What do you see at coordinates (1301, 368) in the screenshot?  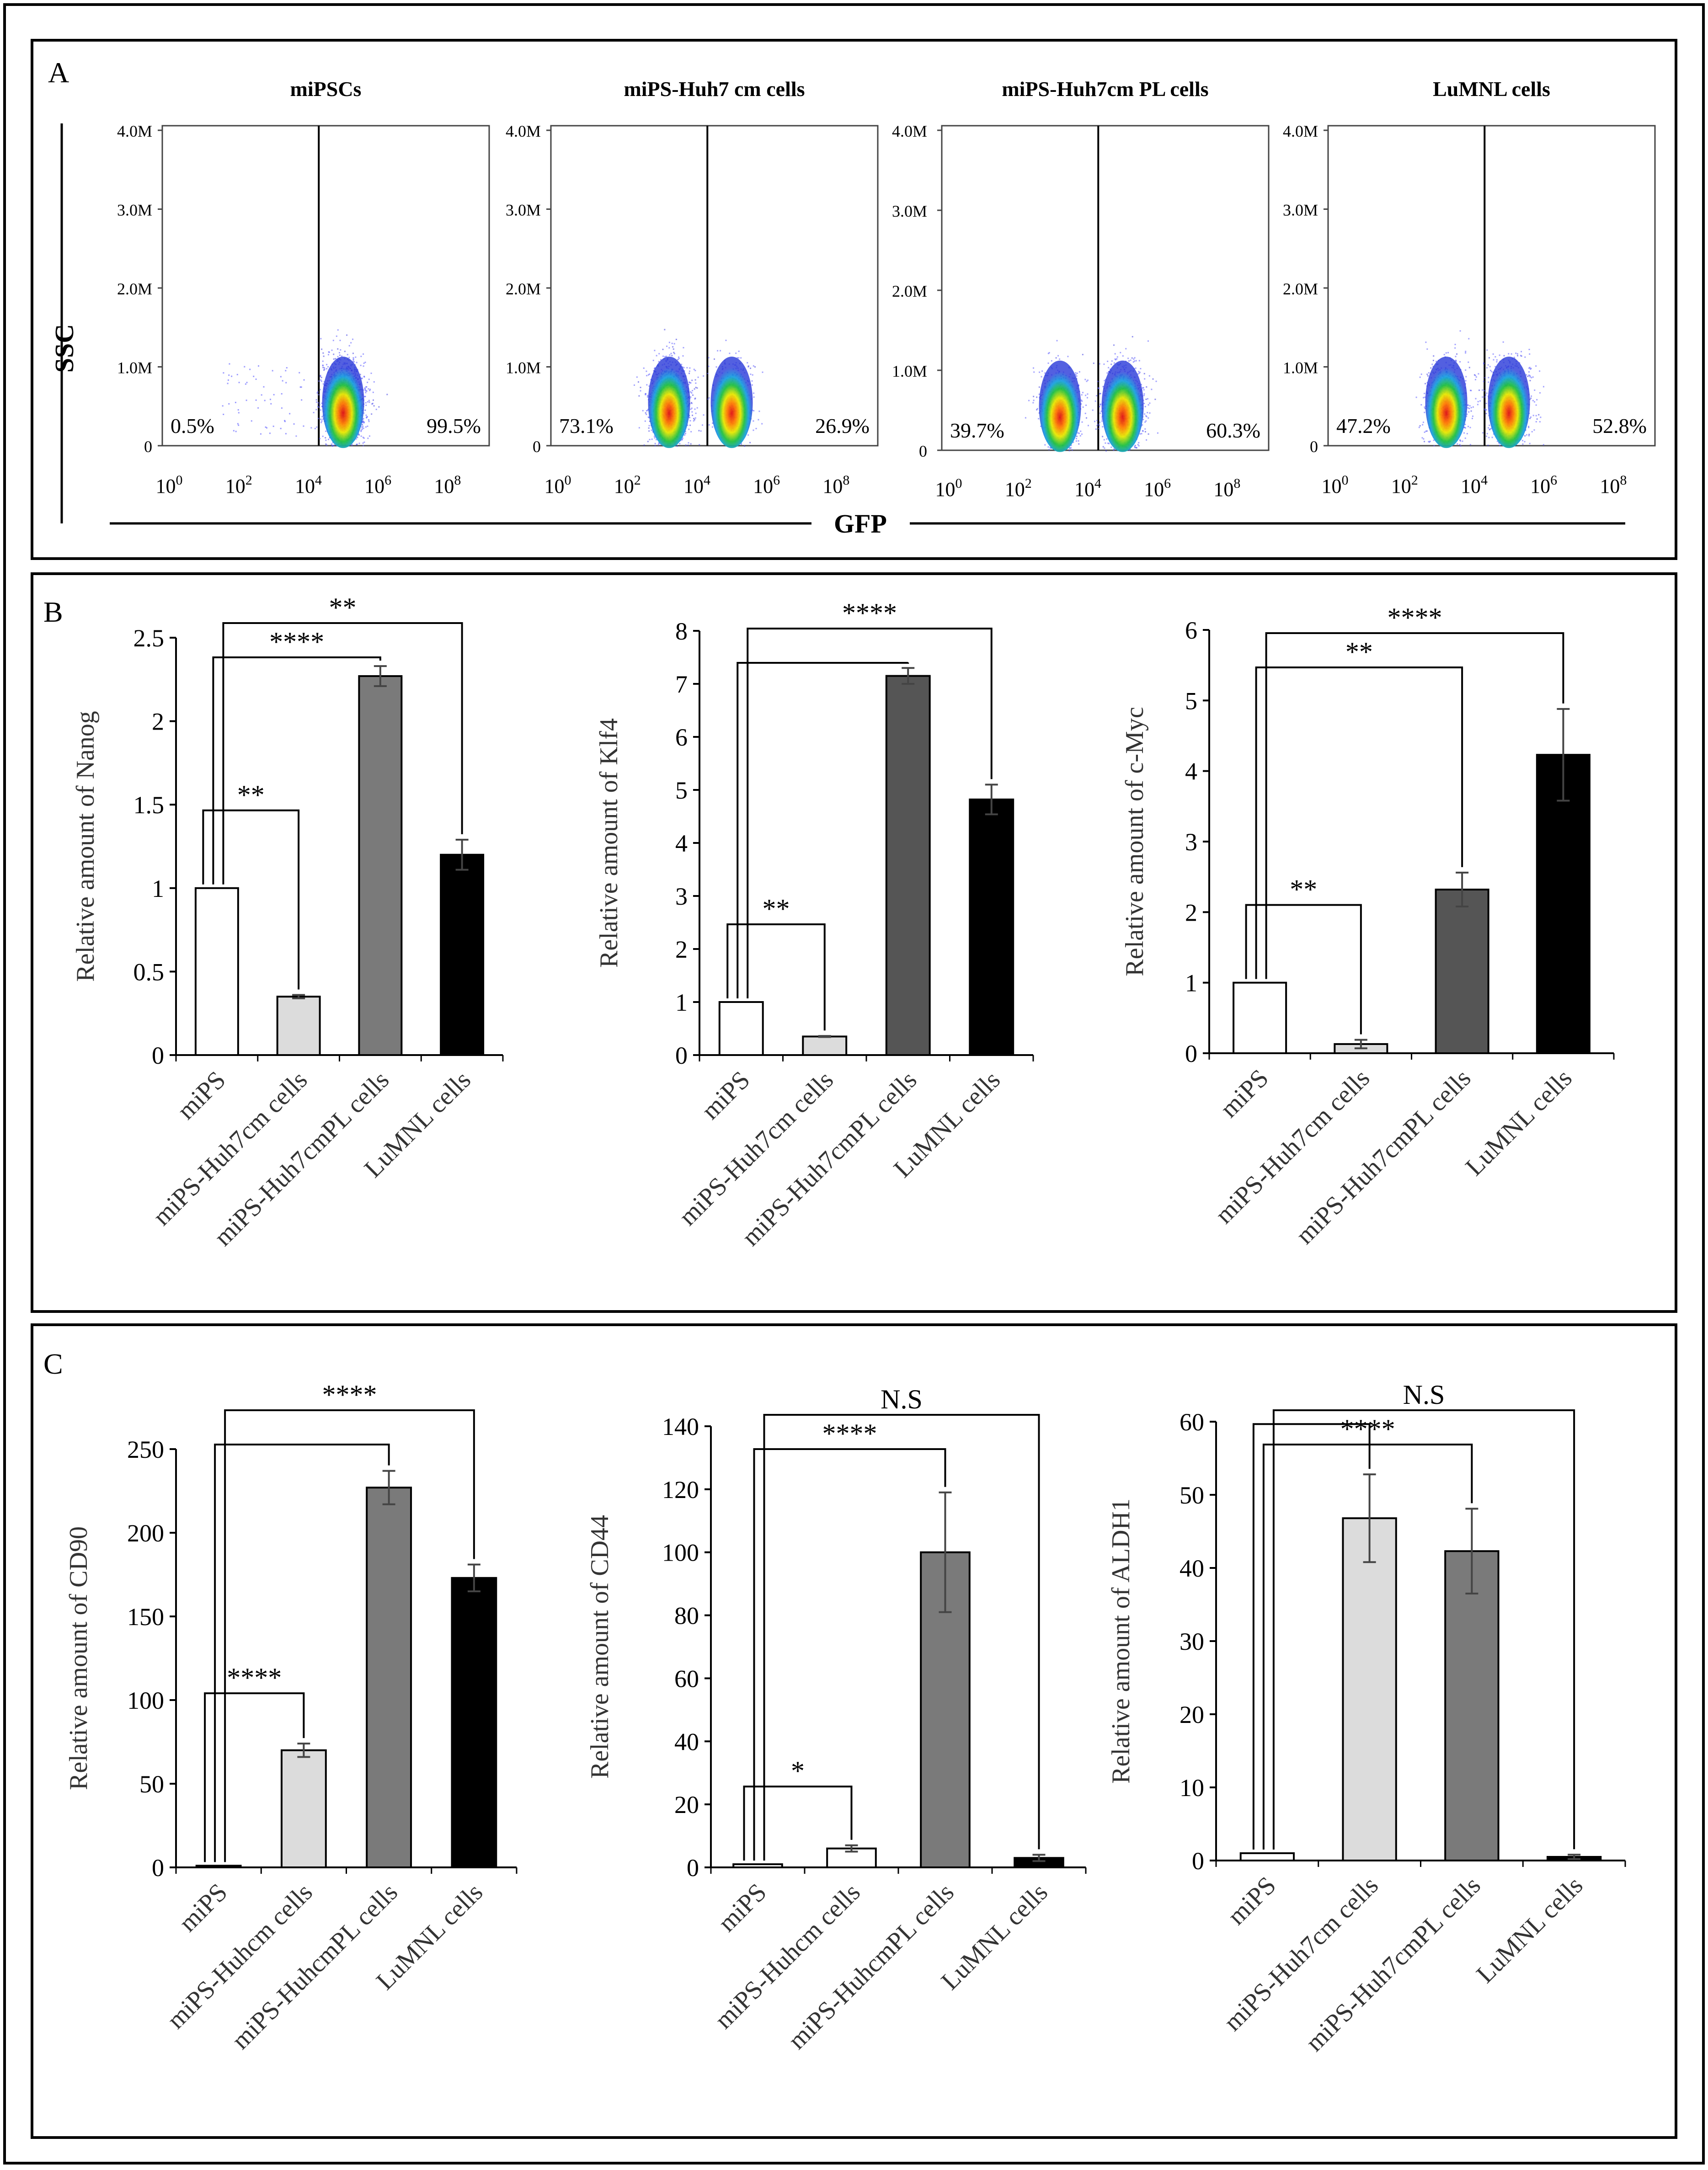 I see `flow-ytick-label: 1.0M` at bounding box center [1301, 368].